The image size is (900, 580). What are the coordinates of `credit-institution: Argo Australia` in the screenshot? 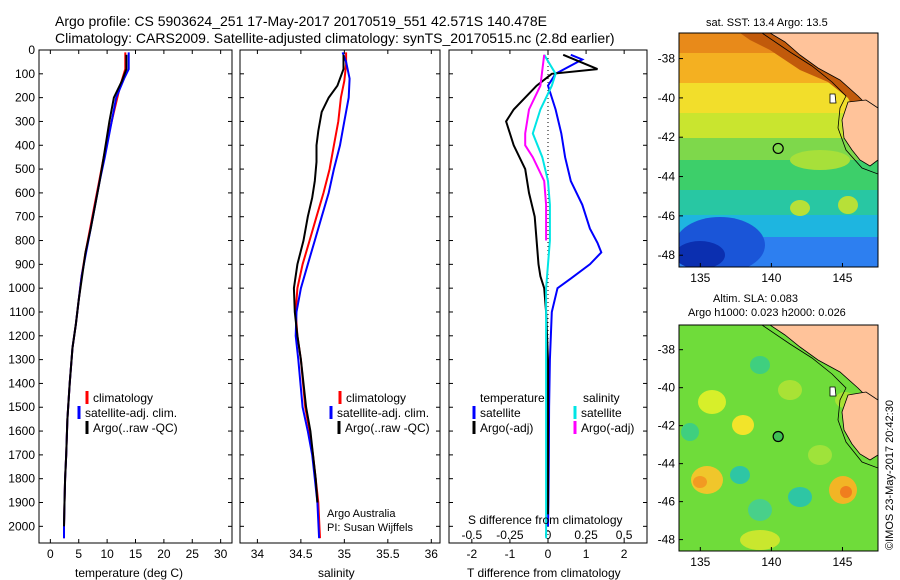 It's located at (361, 514).